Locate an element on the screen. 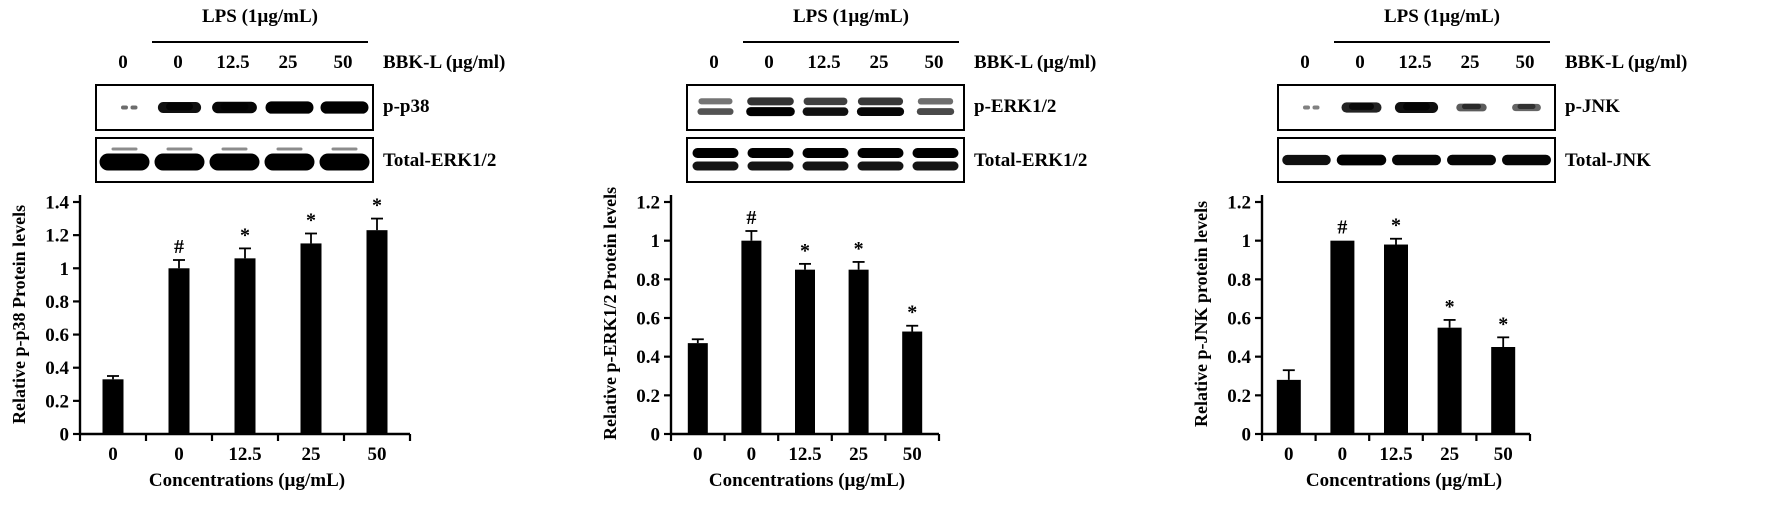 This screenshot has height=518, width=1773. svg-text: 1.4 is located at coordinates (57, 203).